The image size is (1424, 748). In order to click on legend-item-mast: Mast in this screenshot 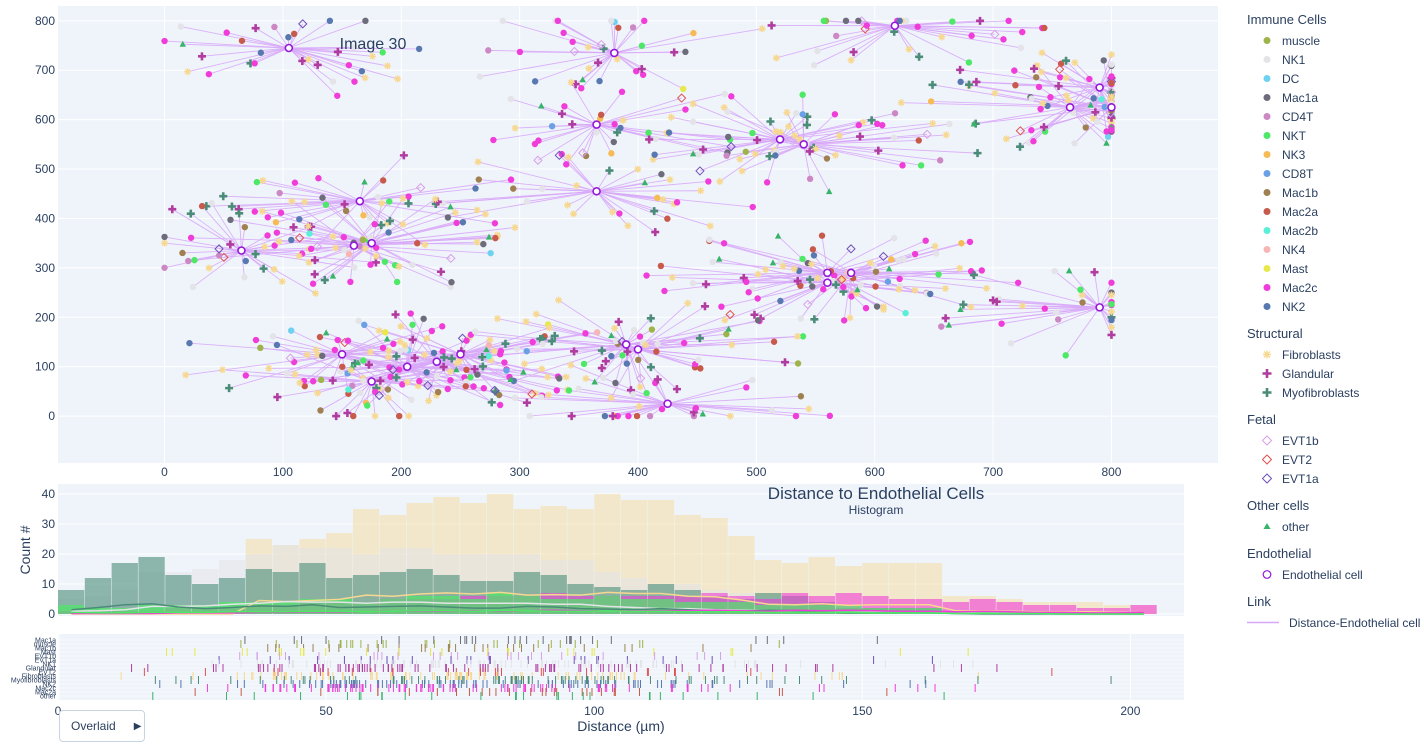, I will do `click(1332, 268)`.